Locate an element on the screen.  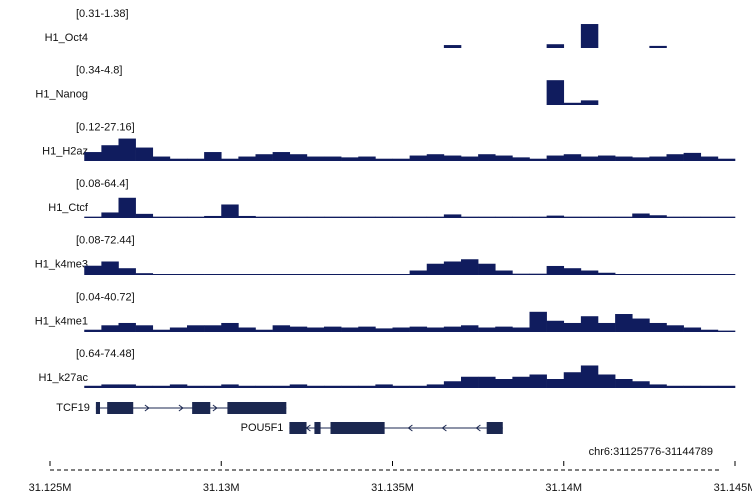
track-name: H1_Oct4 is located at coordinates (66, 38).